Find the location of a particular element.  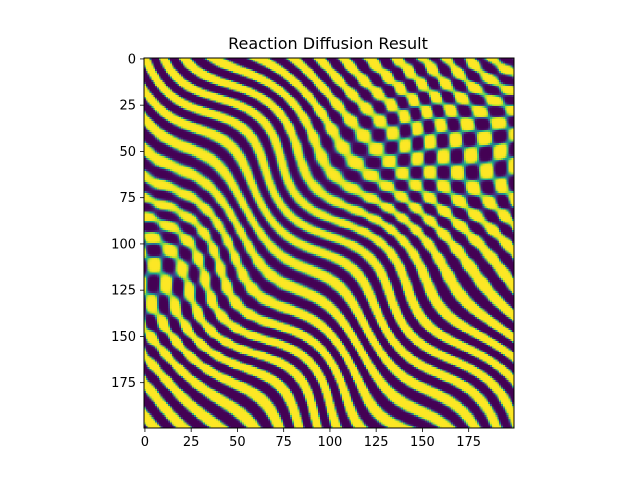

y-tick-label: 125 is located at coordinates (123, 291).